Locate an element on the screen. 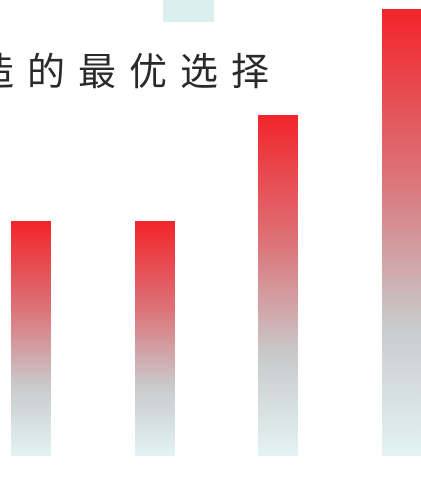 The height and width of the screenshot is (485, 421). headline-text: 造的最优选择 is located at coordinates (141, 72).